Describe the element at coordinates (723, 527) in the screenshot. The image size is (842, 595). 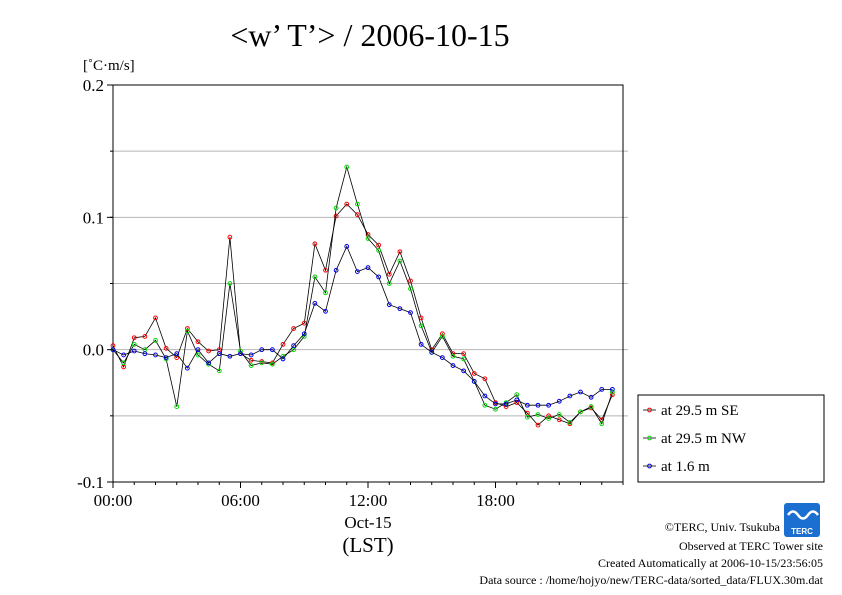
I see `credit-copyright: ©TERC, Univ. Tsukuba` at that location.